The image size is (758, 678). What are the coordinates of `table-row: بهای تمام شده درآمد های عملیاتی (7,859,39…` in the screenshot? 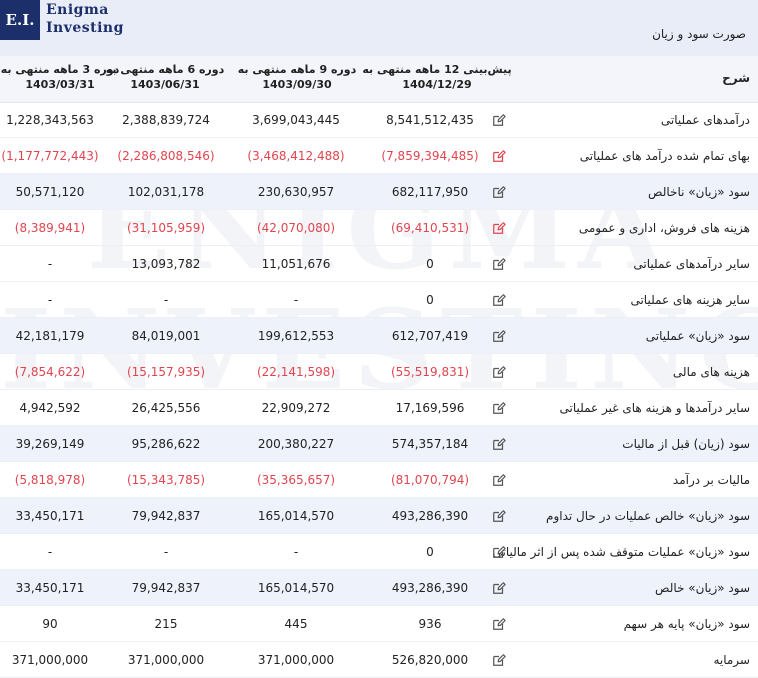 It's located at (379, 156).